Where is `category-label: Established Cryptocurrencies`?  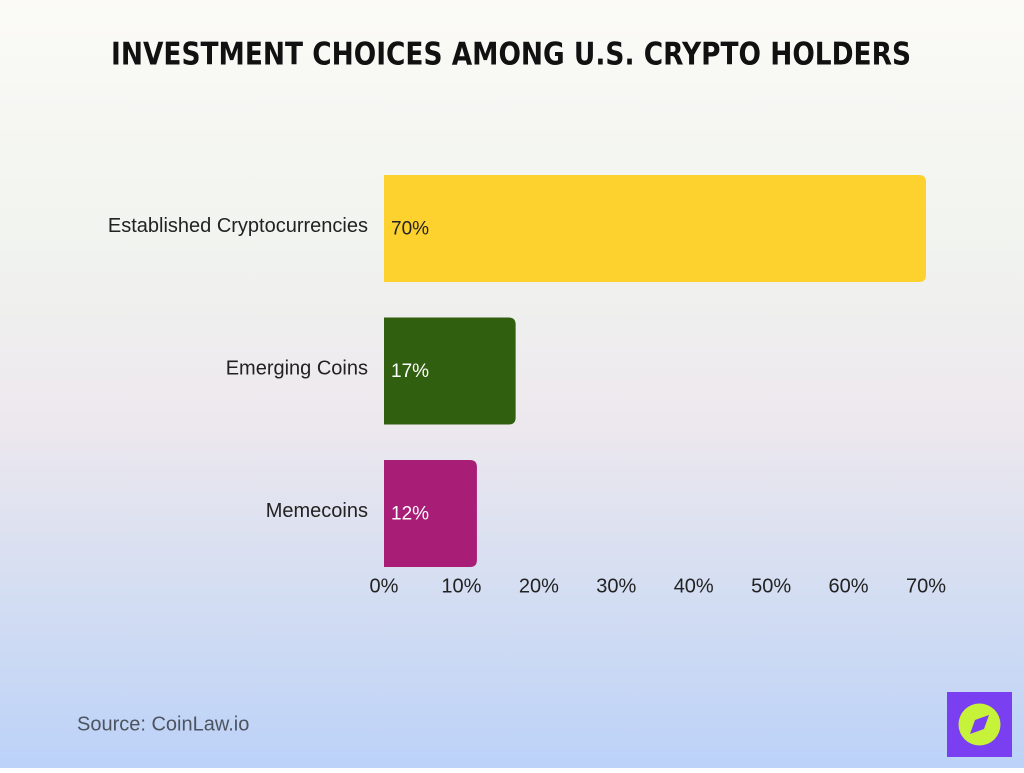
category-label: Established Cryptocurrencies is located at coordinates (238, 226).